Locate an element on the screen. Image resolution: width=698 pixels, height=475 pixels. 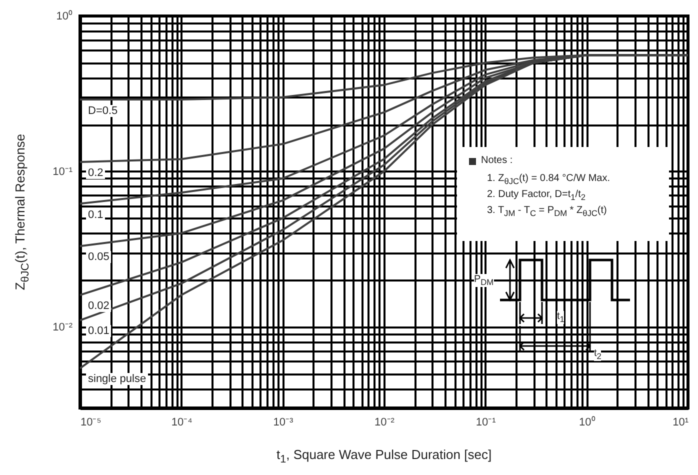
y-tick-label: 10⁻² is located at coordinates (62, 327).